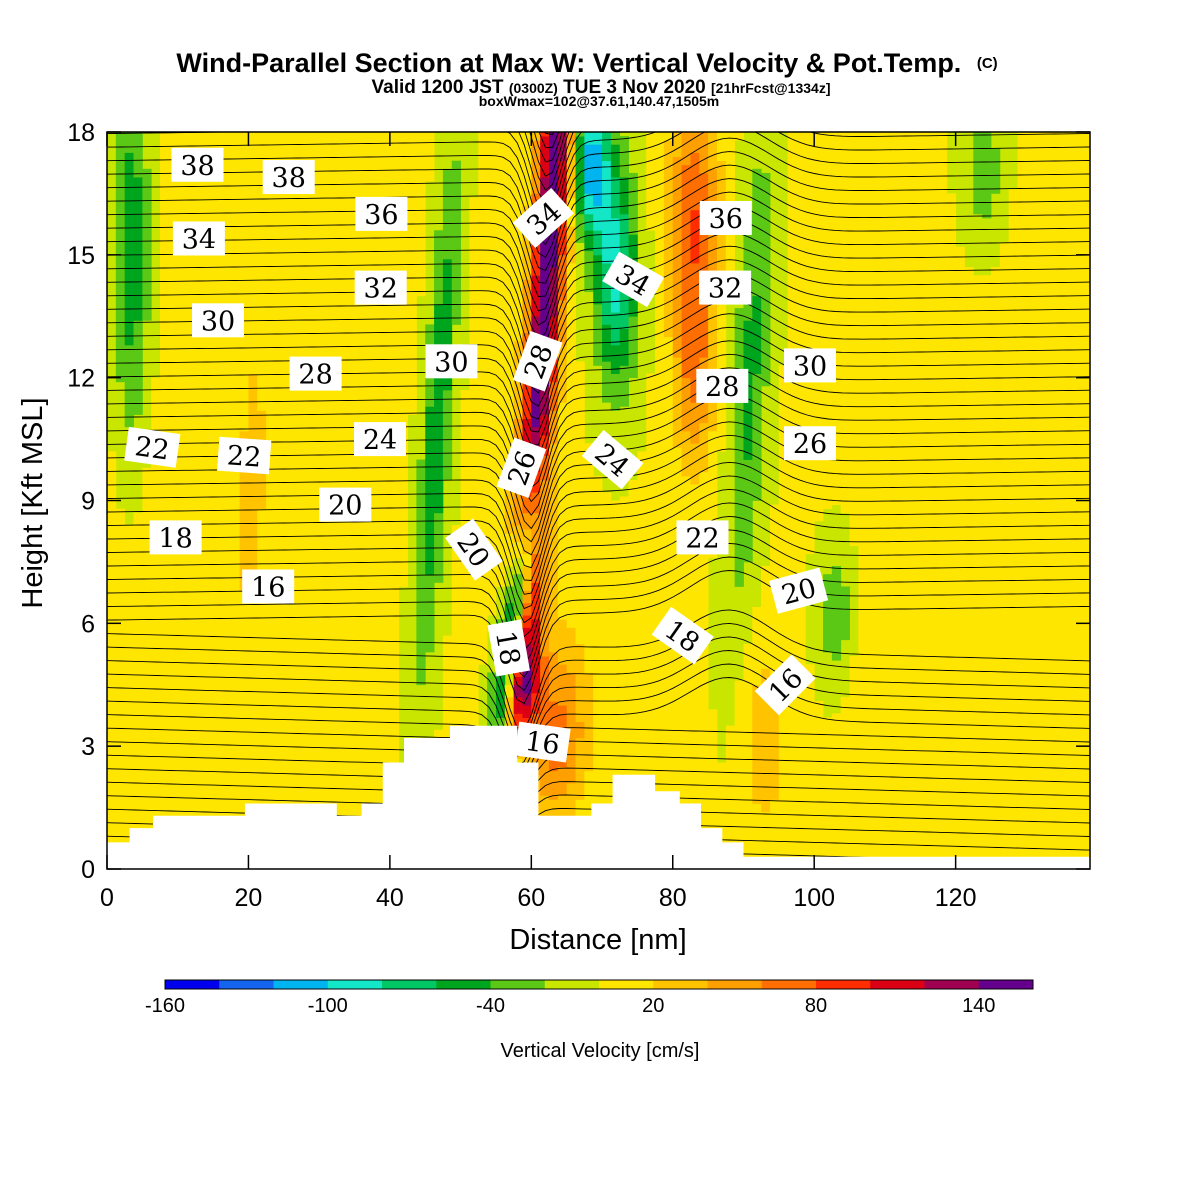 The image size is (1200, 1200). I want to click on contour-label-21: 20, so click(345, 504).